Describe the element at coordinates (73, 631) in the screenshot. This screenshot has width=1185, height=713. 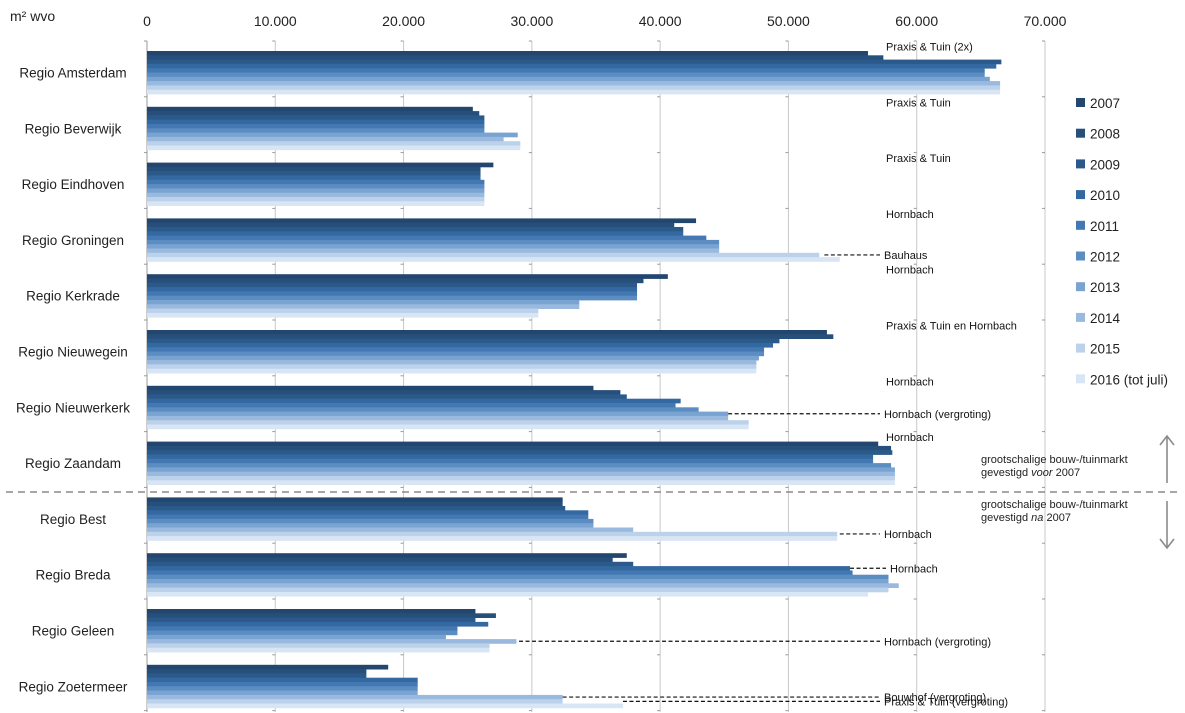
I see `category-label: Regio Geleen` at that location.